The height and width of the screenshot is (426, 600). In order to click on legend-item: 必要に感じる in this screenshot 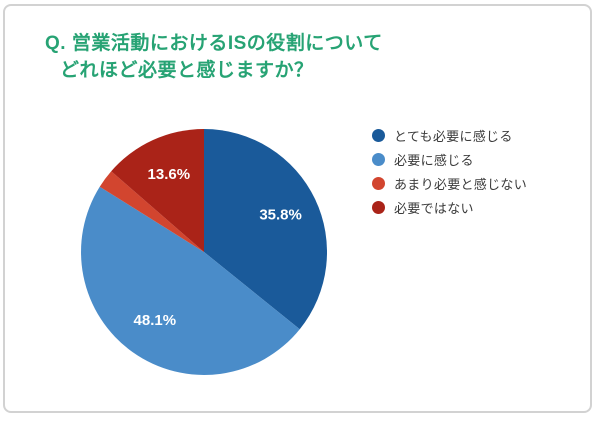, I will do `click(449, 160)`.